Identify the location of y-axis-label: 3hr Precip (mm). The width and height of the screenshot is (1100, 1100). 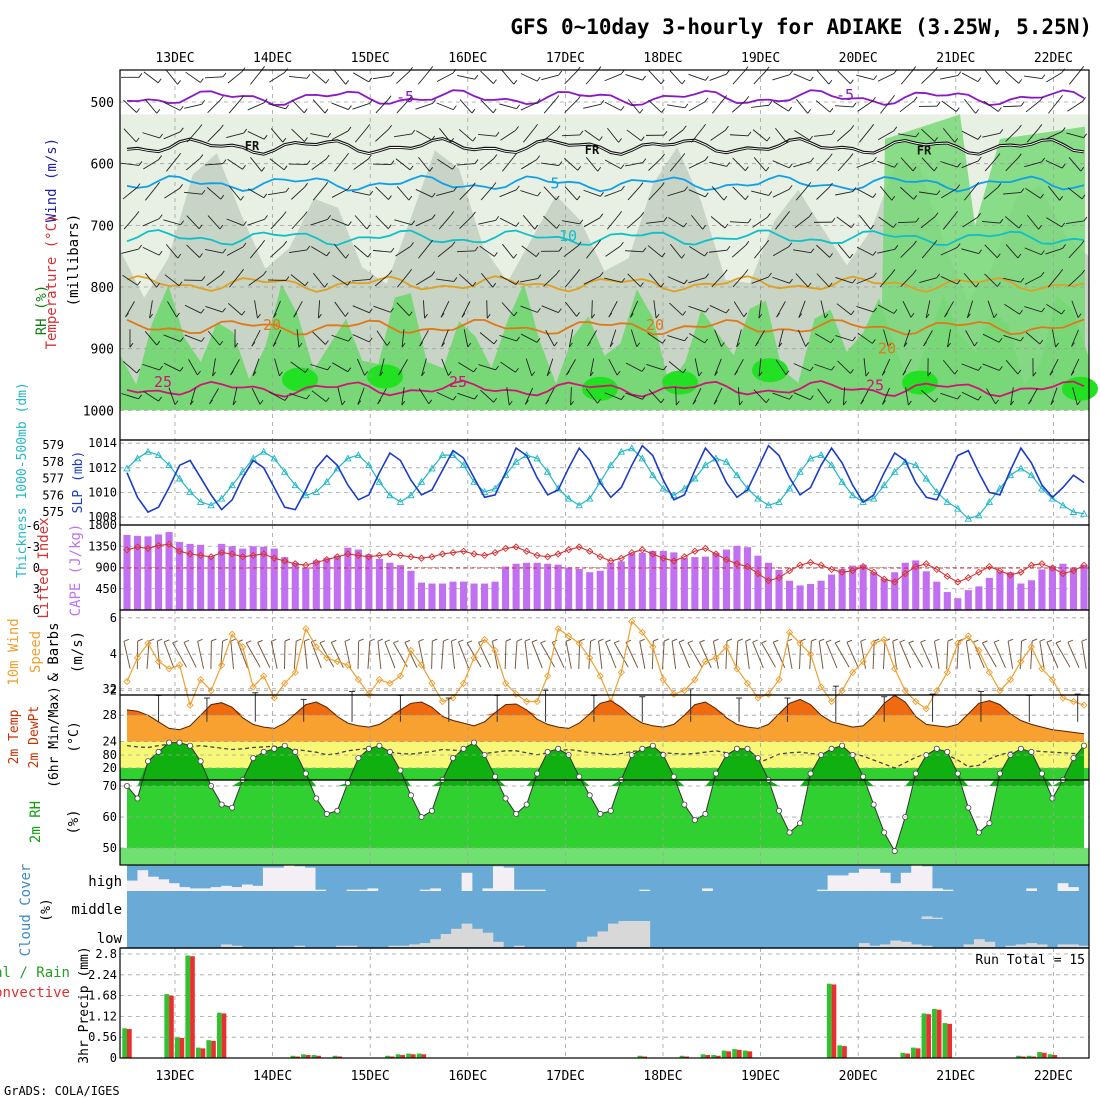
(84, 1004).